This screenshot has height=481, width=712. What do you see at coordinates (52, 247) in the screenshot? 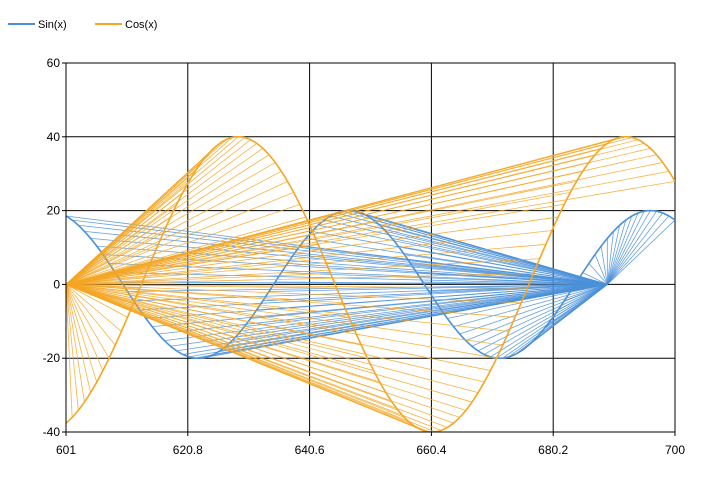
I see `y-axis-tick-labels: 60 40 20 0 -20 -40` at bounding box center [52, 247].